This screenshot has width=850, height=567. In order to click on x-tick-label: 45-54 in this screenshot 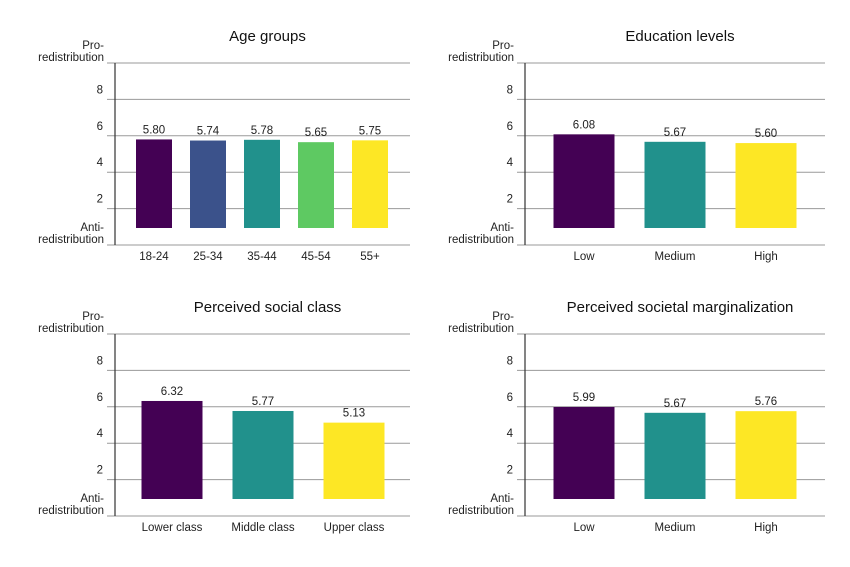, I will do `click(316, 257)`.